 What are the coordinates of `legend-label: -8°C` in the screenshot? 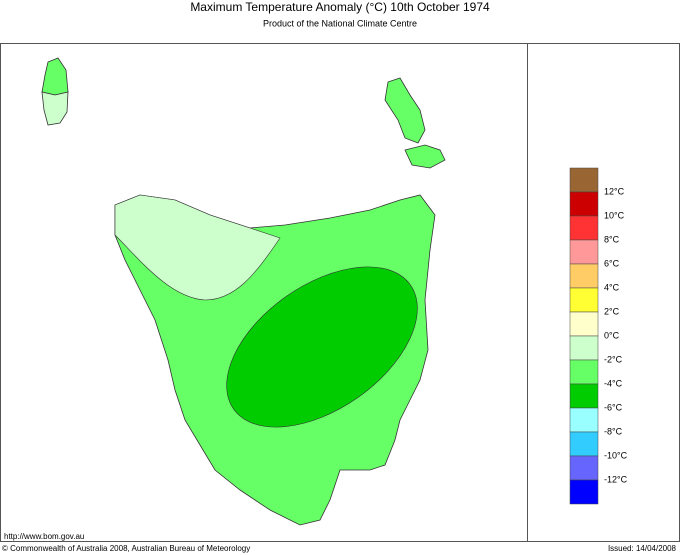 It's located at (613, 431).